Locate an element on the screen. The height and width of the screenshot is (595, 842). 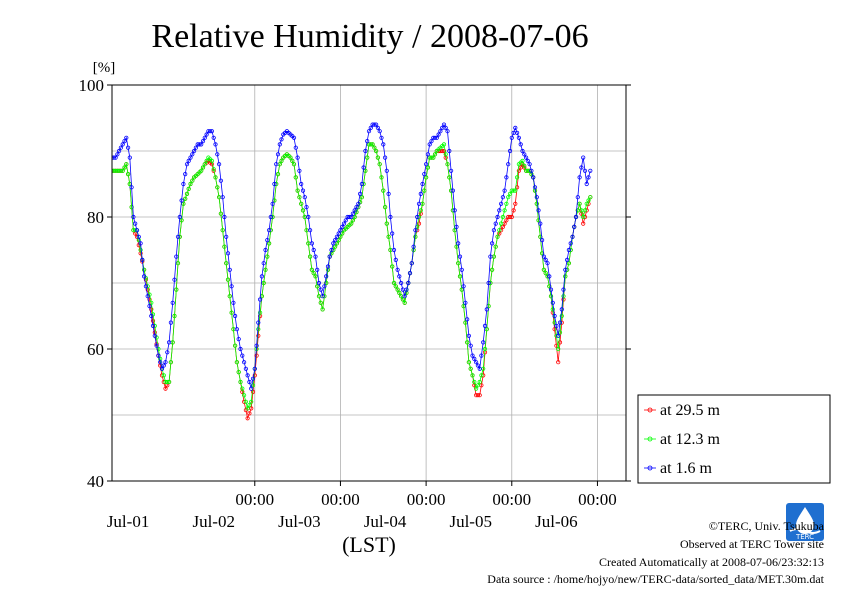
day-label: Jul-01 is located at coordinates (128, 521).